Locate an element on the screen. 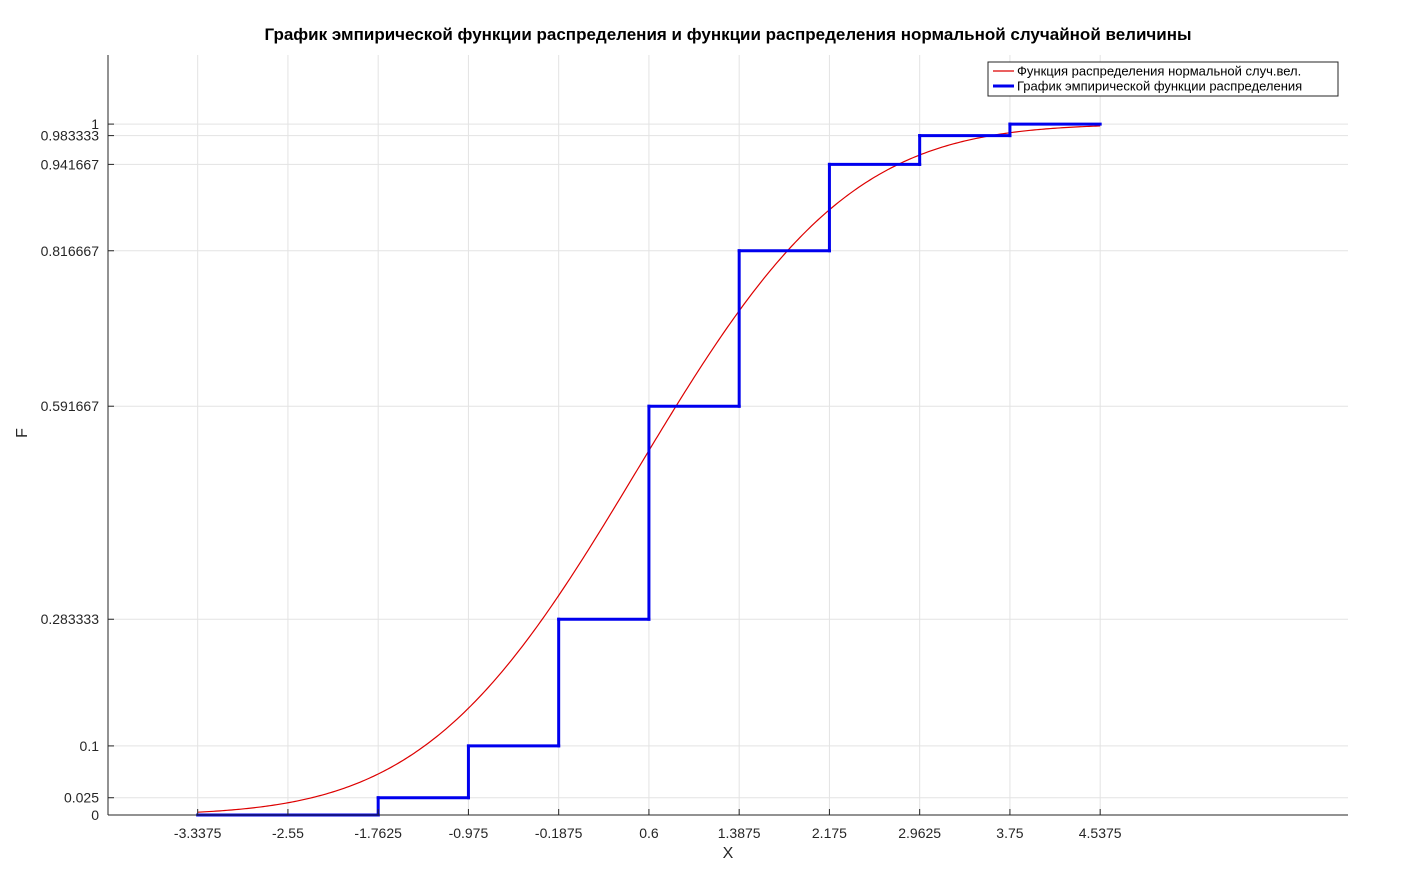 This screenshot has width=1412, height=888. y-tick-label: 0.283333 is located at coordinates (70, 619).